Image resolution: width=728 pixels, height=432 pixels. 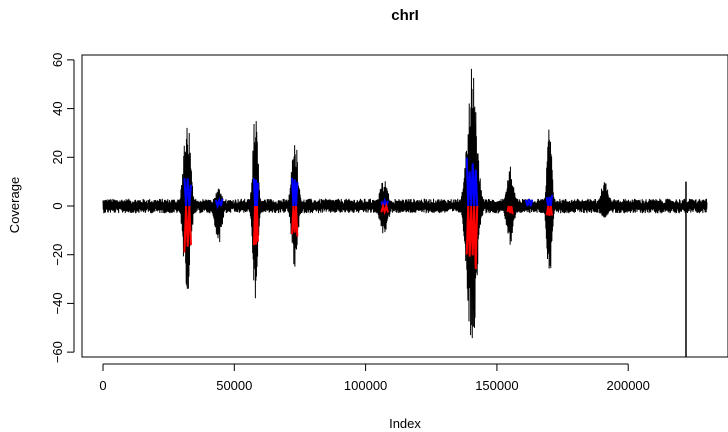 I want to click on y-tick-label: 40, so click(x=57, y=108).